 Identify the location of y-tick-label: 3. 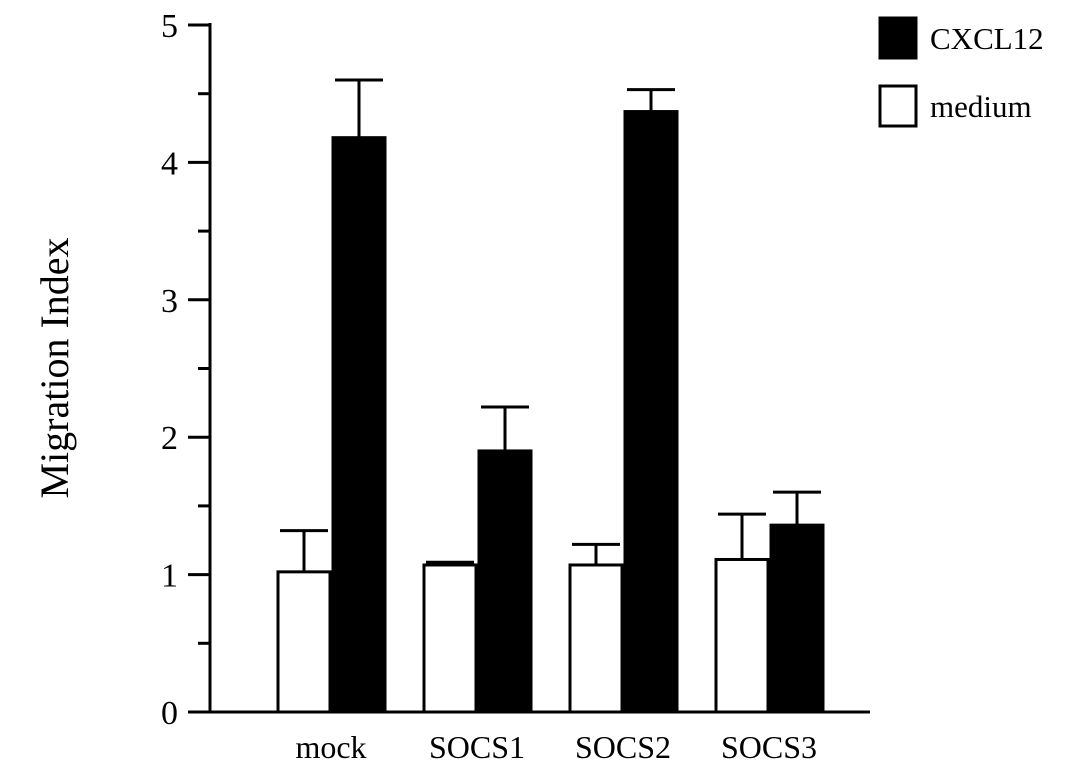
(169, 301).